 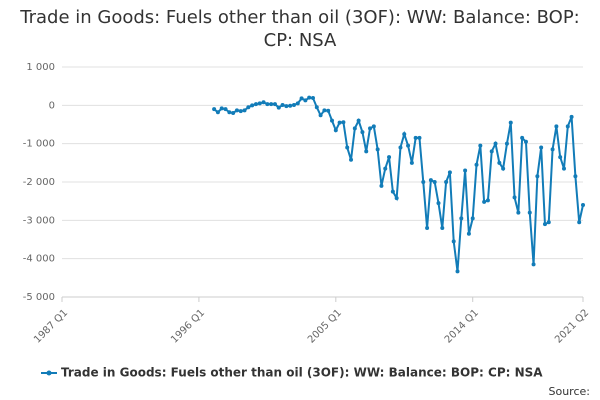 What do you see at coordinates (40, 67) in the screenshot?
I see `y-tick-label: 1 000` at bounding box center [40, 67].